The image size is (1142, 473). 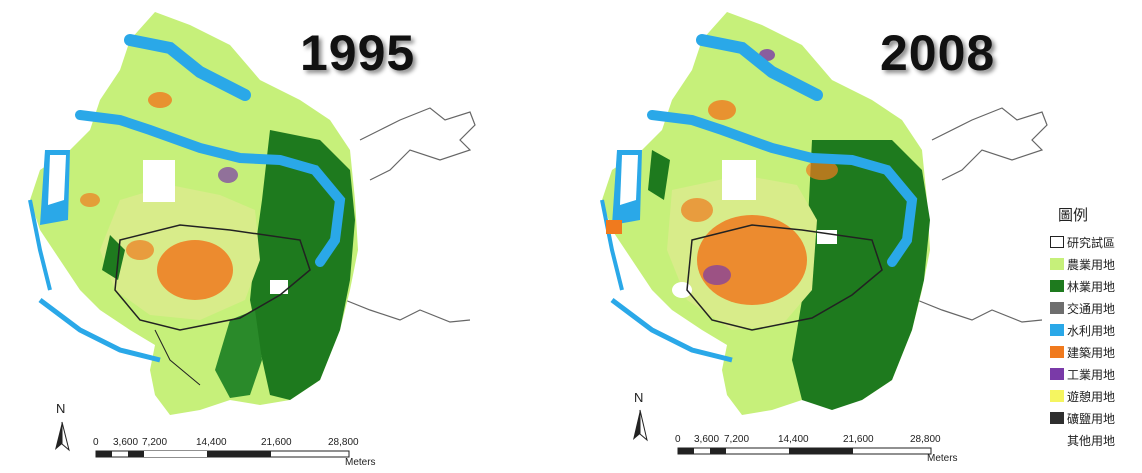 I want to click on legend-label: 遊憩用地, so click(x=1091, y=396).